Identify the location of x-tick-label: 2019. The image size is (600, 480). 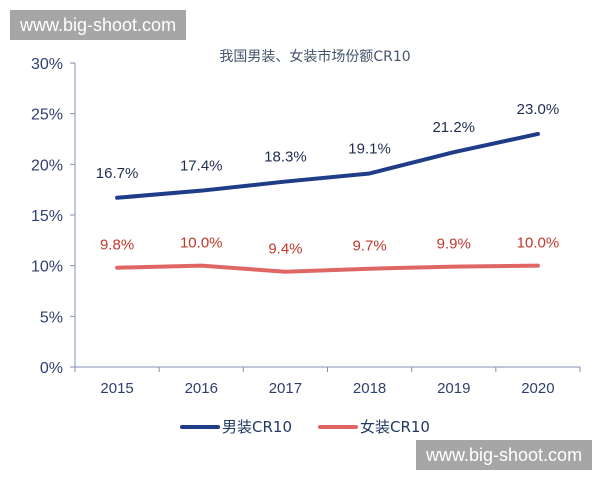
(453, 388).